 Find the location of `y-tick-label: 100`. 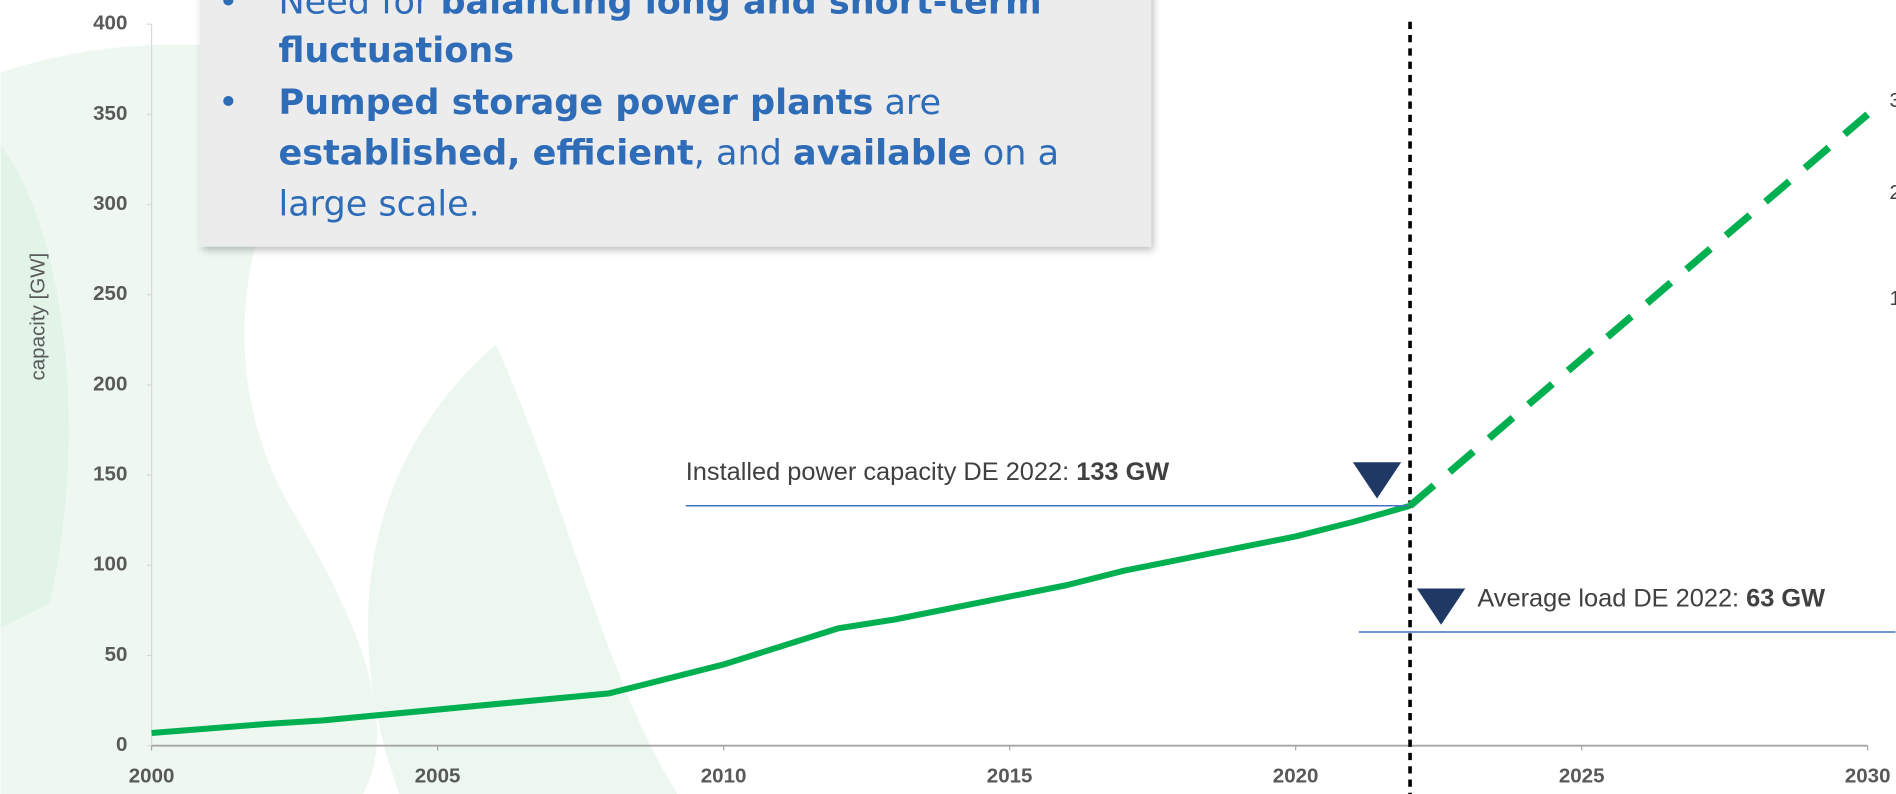

y-tick-label: 100 is located at coordinates (110, 564).